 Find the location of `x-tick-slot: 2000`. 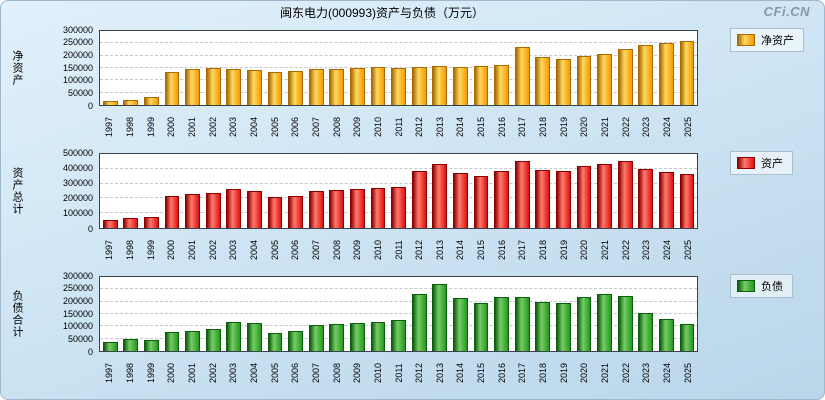

x-tick-slot: 2000 is located at coordinates (171, 126).